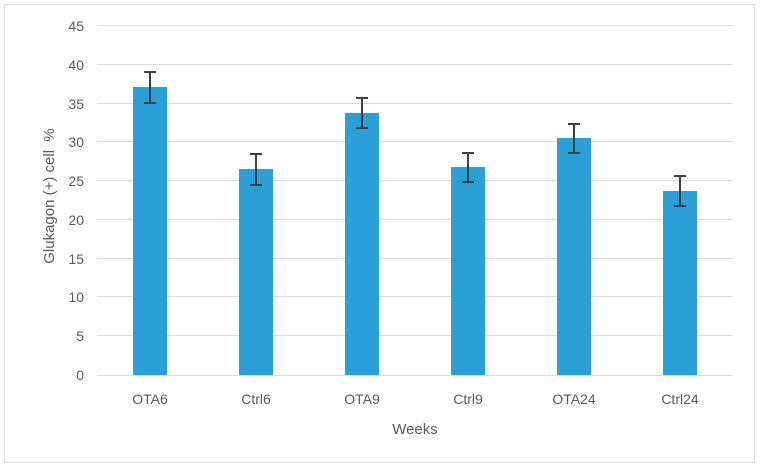  Describe the element at coordinates (680, 175) in the screenshot. I see `error-bar-top-cap-Ctrl24` at that location.